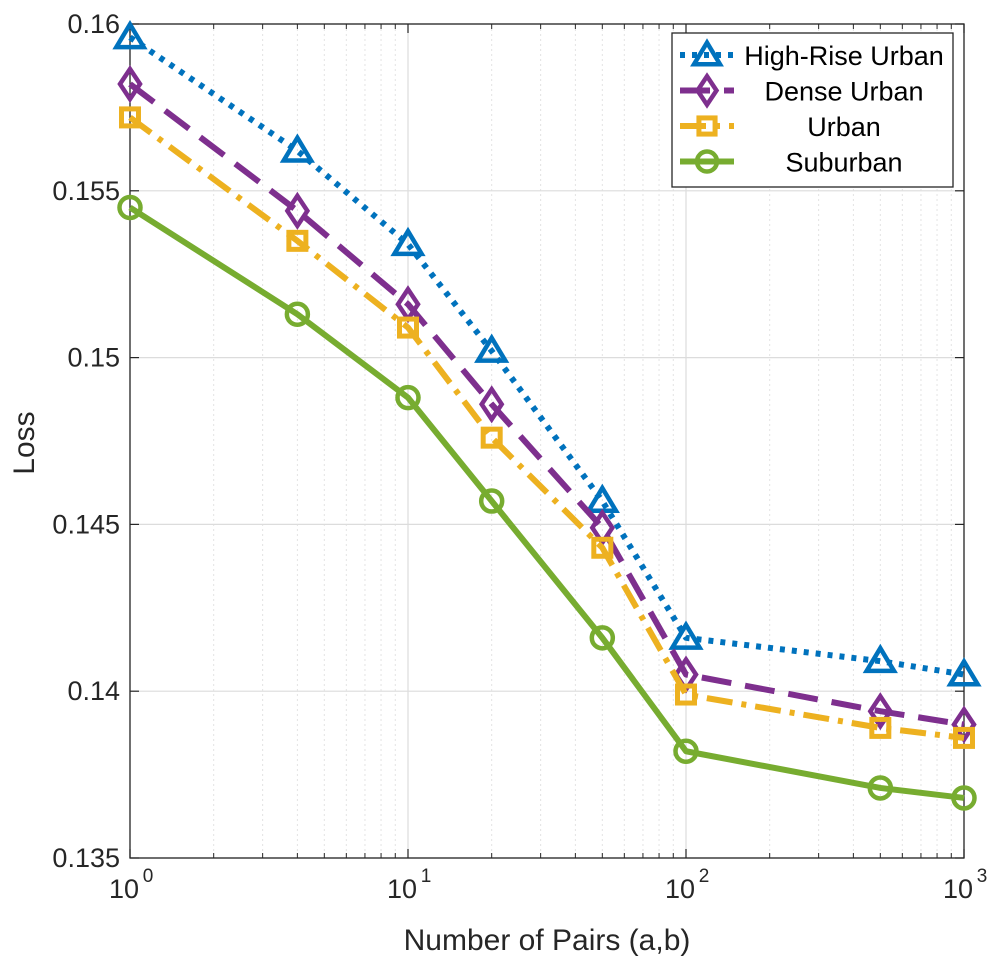  I want to click on legend-entry: Dense Urban, so click(802, 90).